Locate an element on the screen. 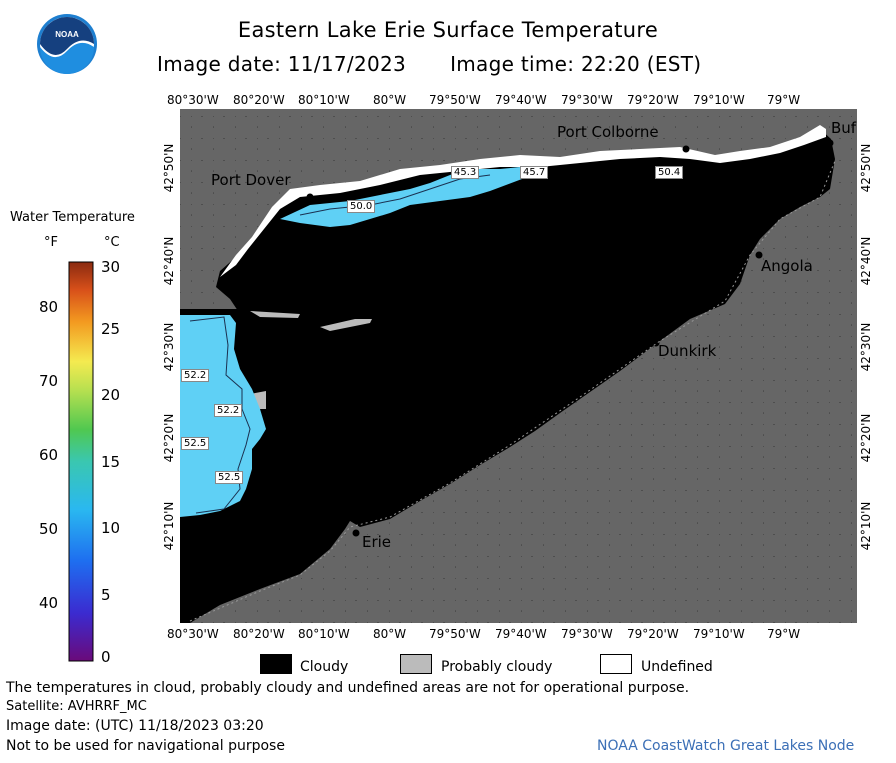 Image resolution: width=896 pixels, height=763 pixels. city-label-erie: Erie is located at coordinates (377, 542).